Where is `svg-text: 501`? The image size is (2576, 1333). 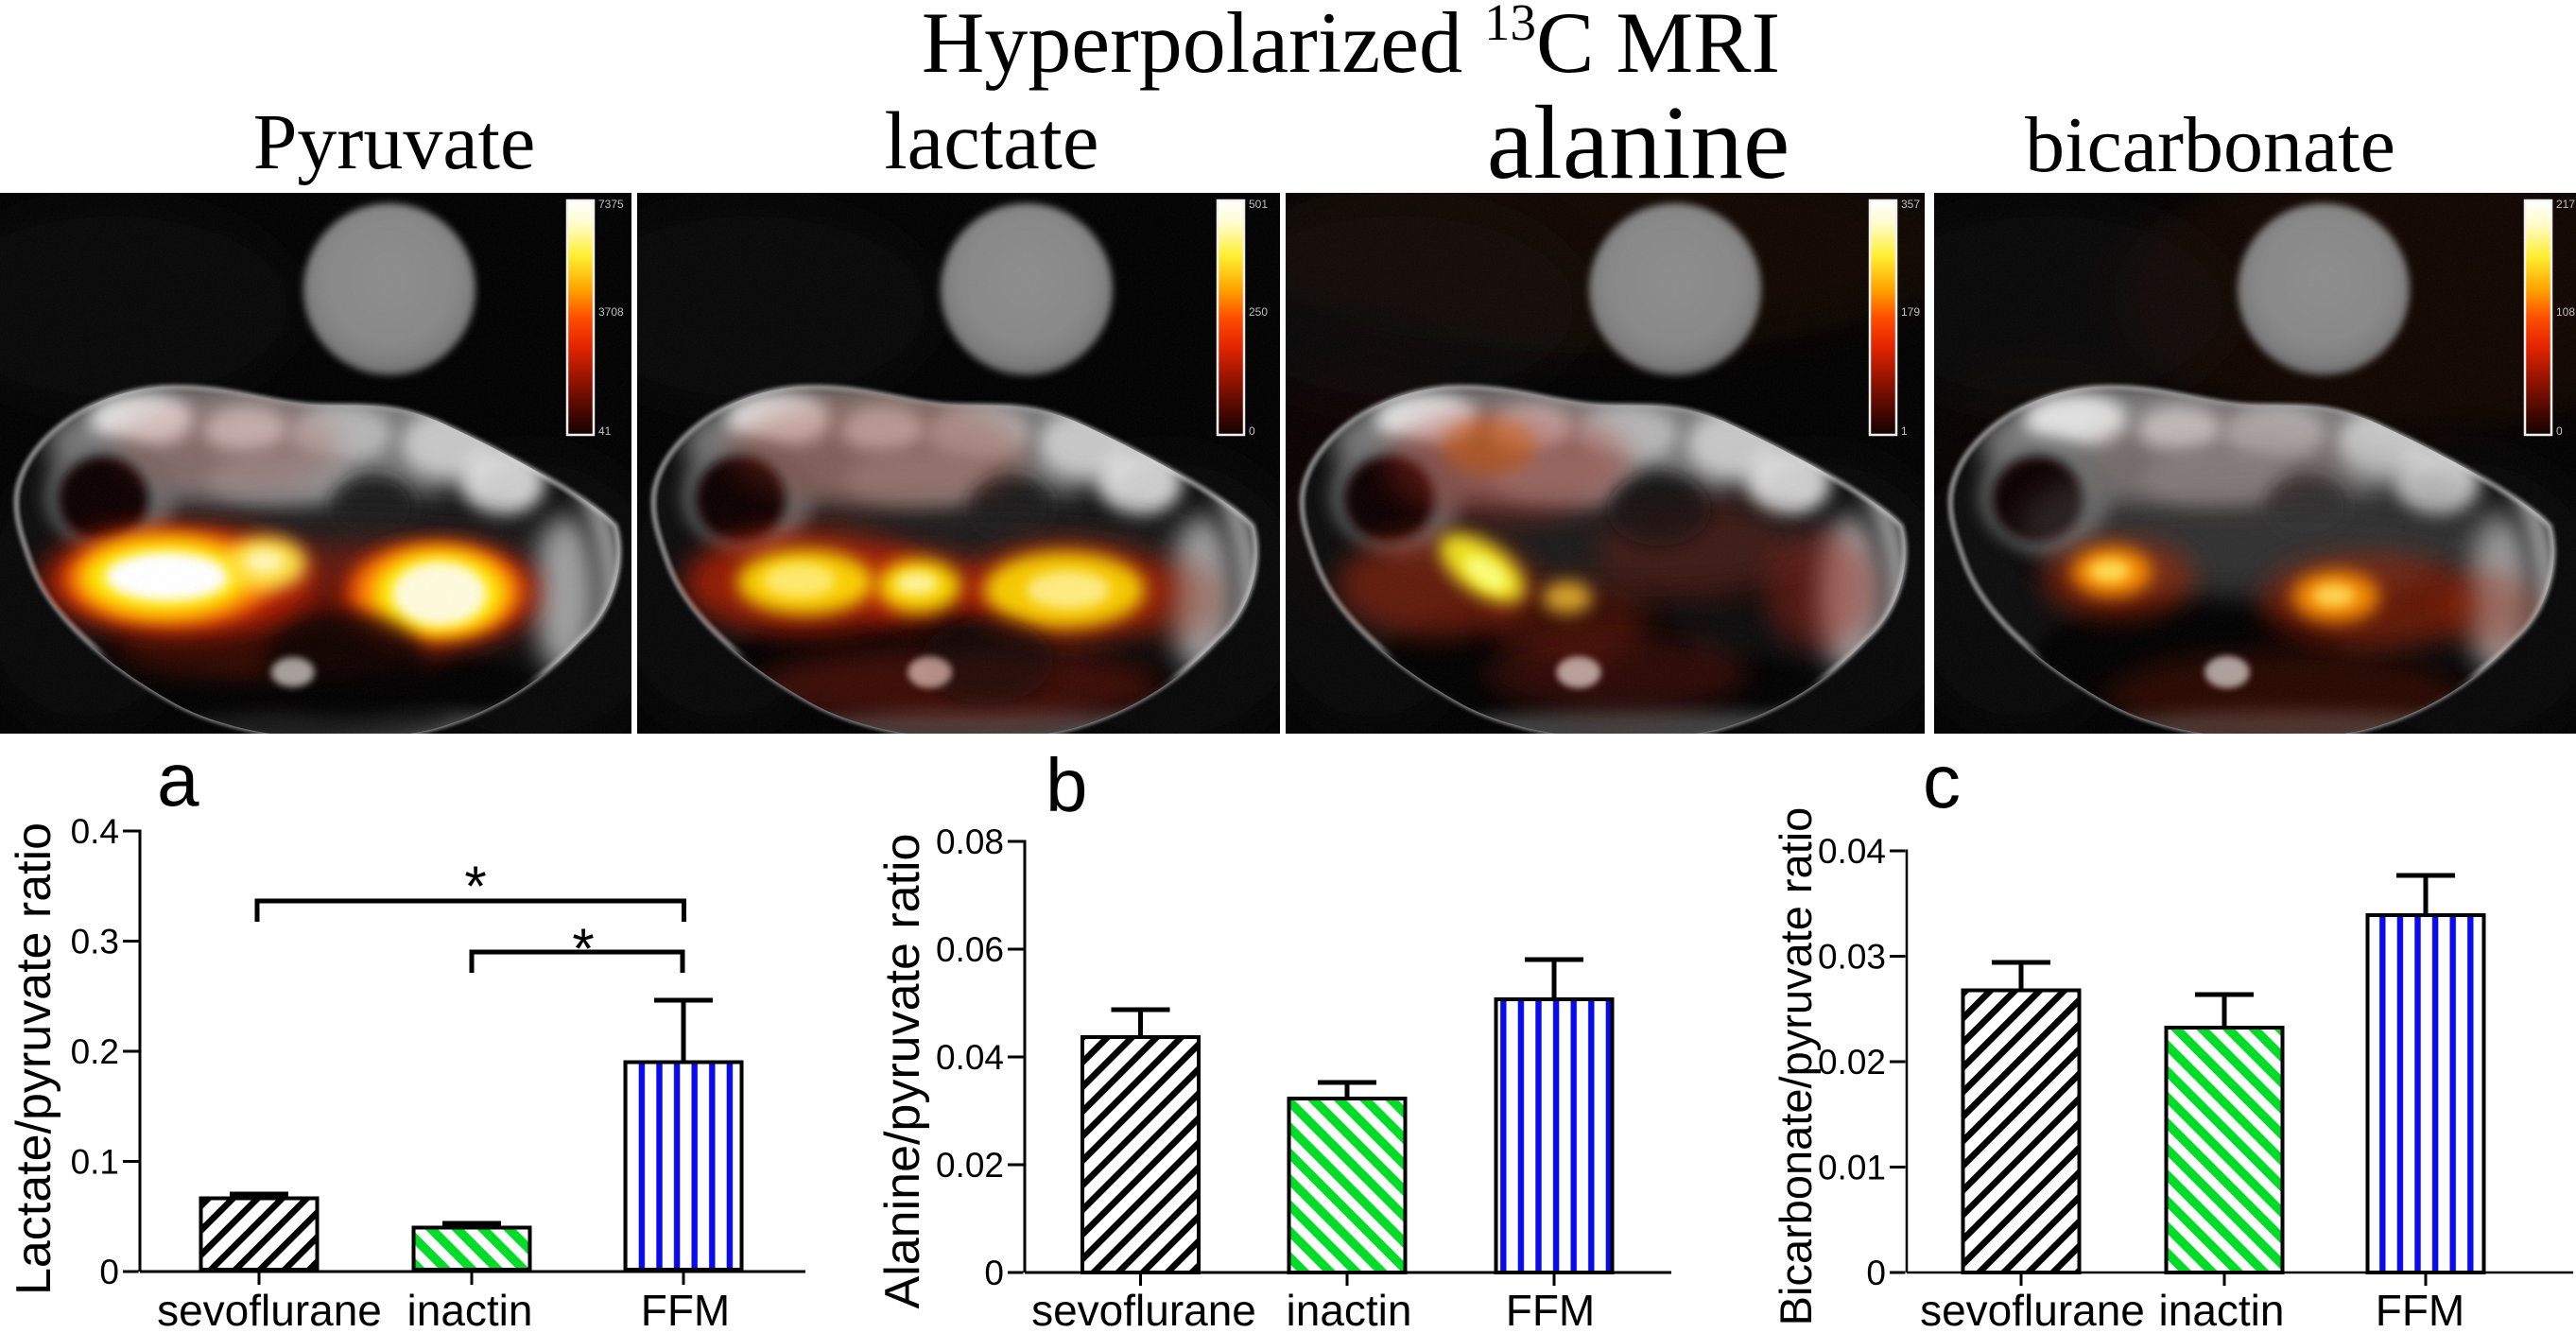 svg-text: 501 is located at coordinates (1258, 204).